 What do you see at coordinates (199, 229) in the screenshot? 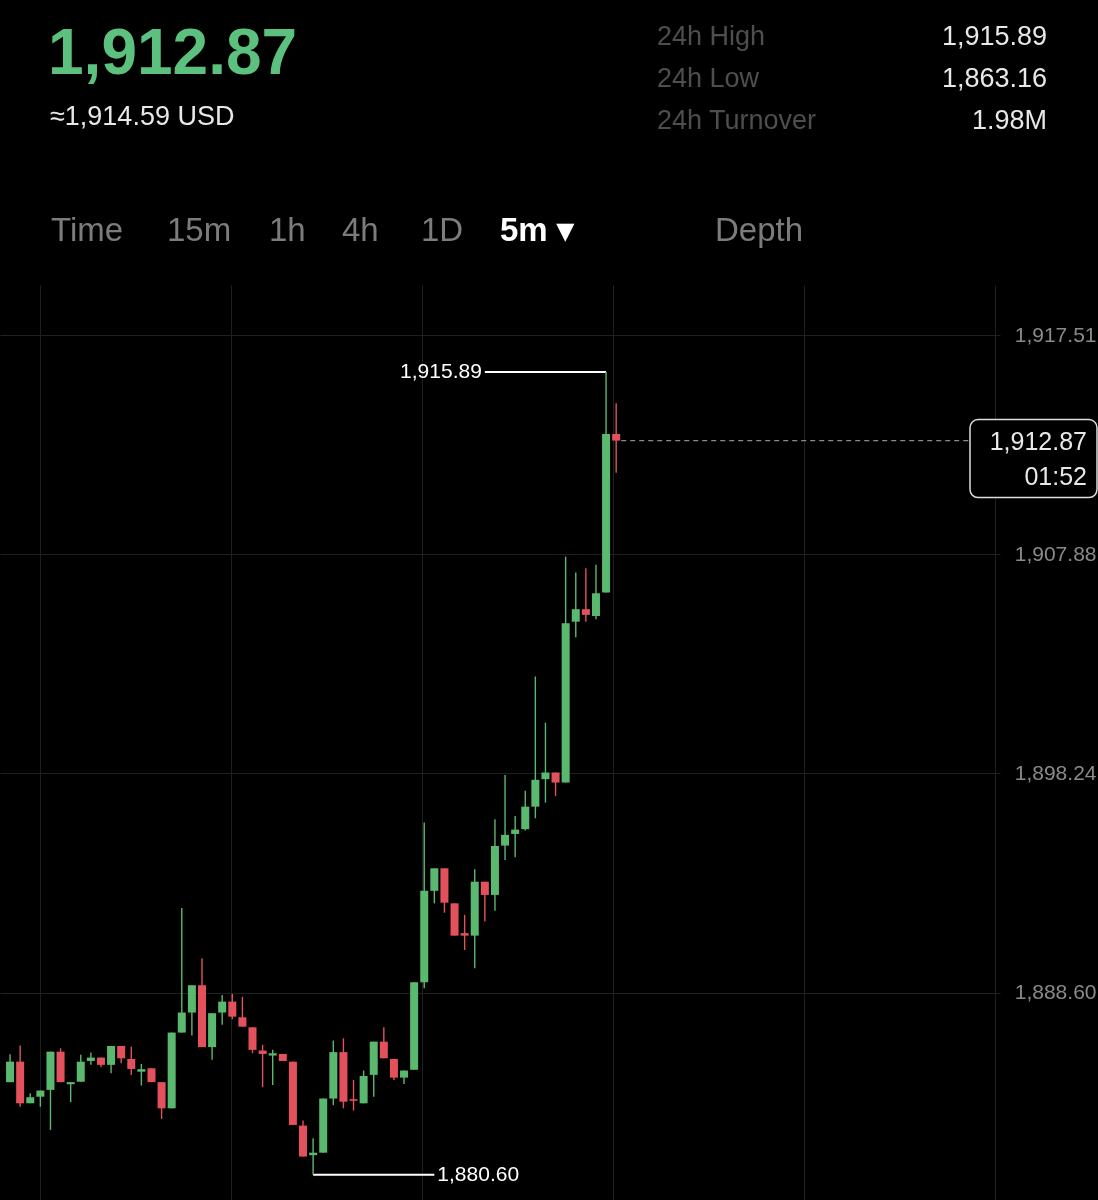
I see `text: 15m` at bounding box center [199, 229].